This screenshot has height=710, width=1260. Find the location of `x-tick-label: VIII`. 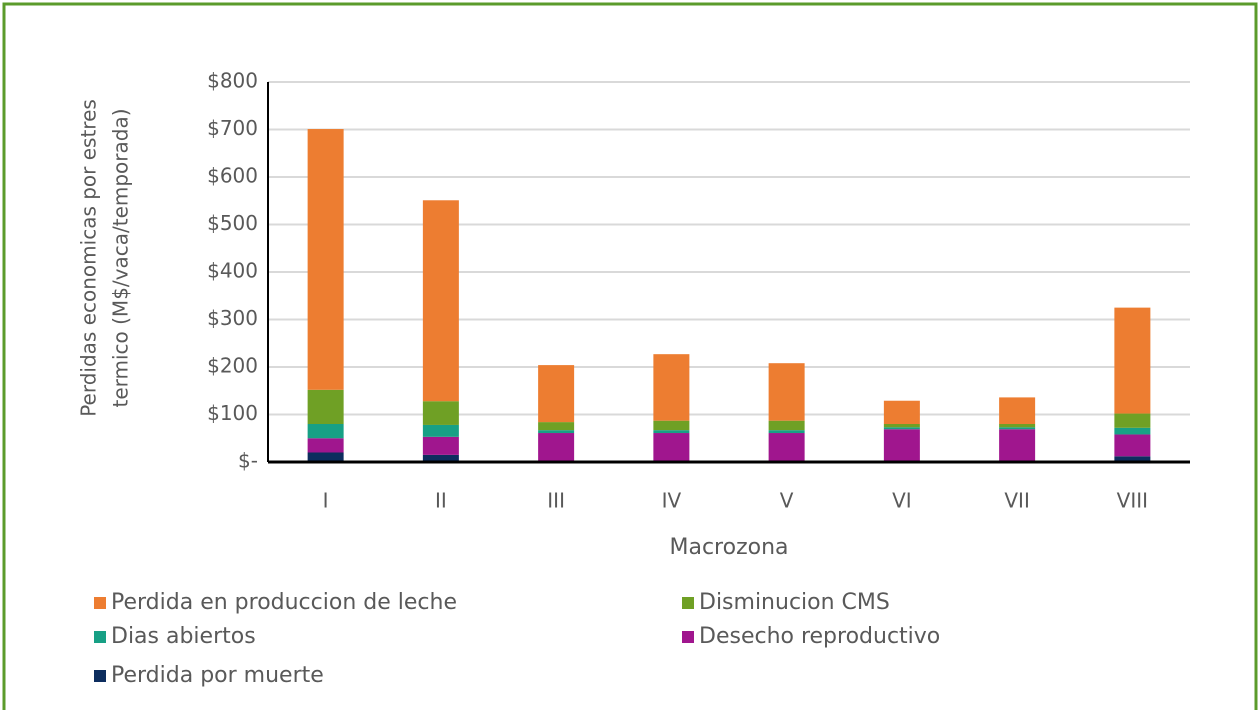

x-tick-label: VIII is located at coordinates (1132, 501).